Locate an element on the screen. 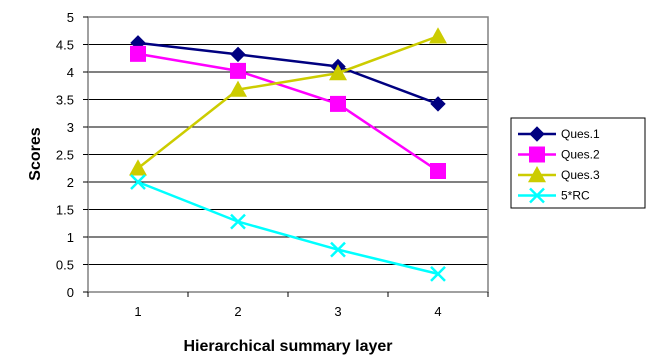  legend-label: Ques.2 is located at coordinates (580, 155).